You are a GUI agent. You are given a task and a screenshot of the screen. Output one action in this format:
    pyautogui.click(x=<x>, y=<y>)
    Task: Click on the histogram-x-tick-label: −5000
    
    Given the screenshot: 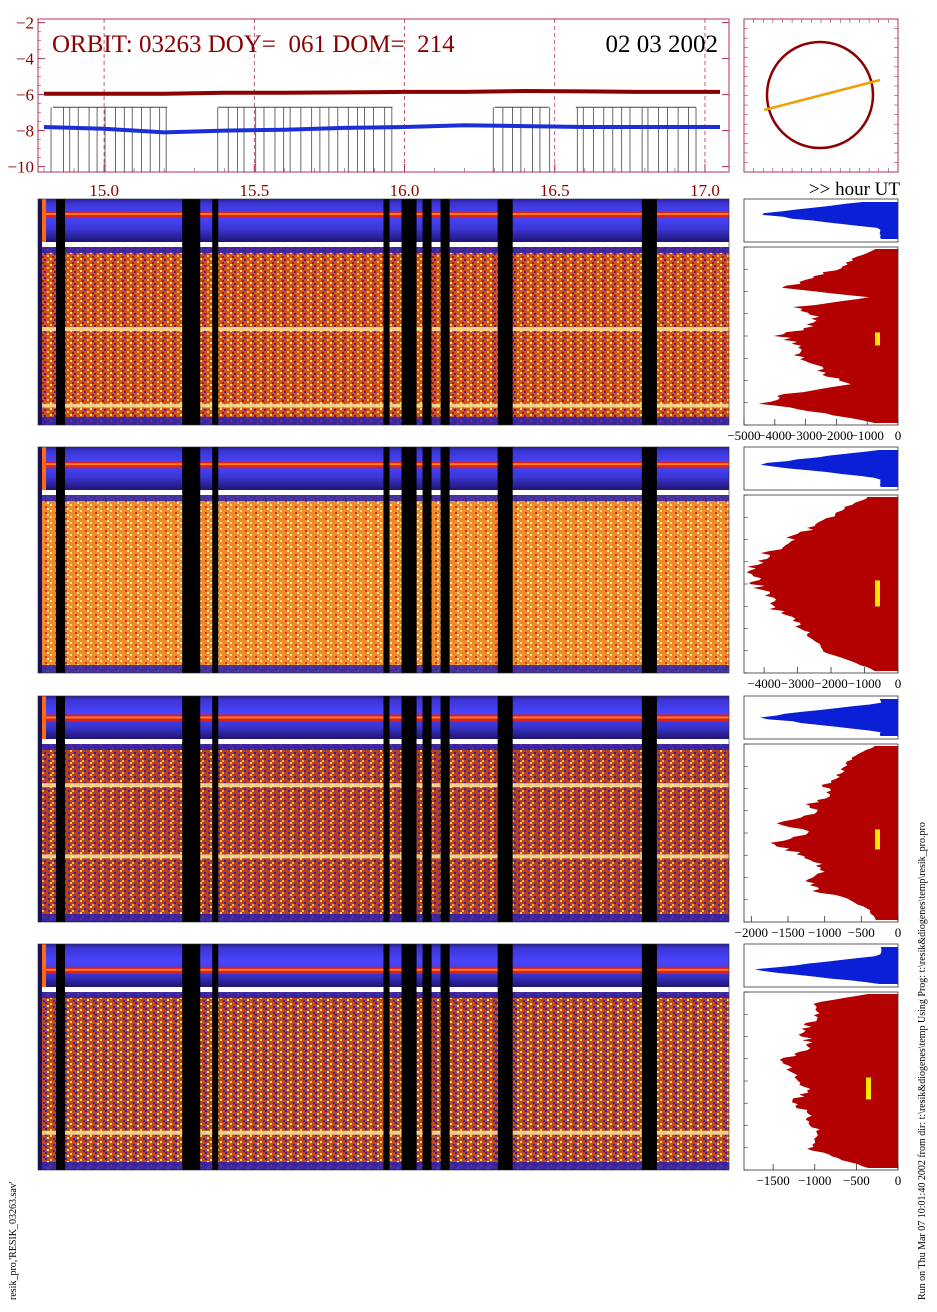 What is the action you would take?
    pyautogui.click(x=743, y=435)
    